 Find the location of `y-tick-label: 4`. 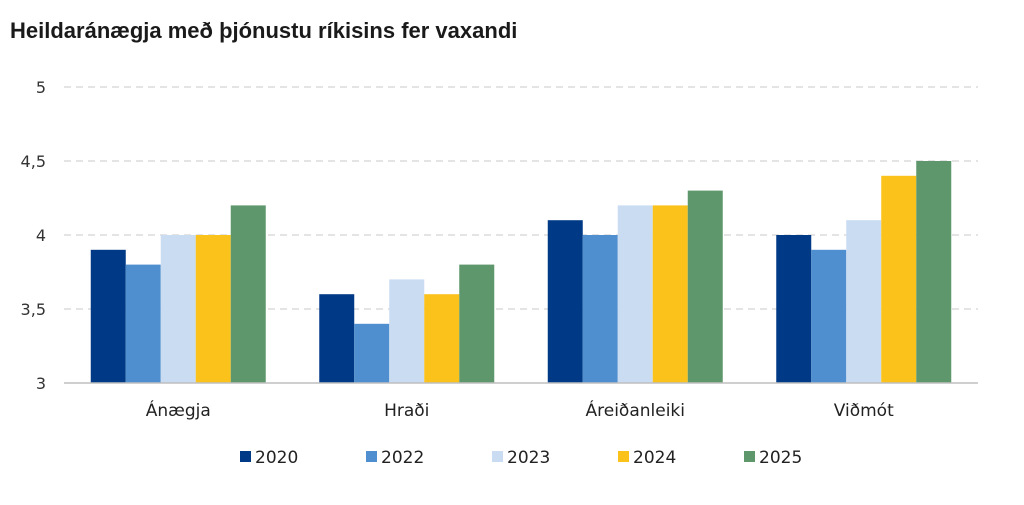

y-tick-label: 4 is located at coordinates (41, 235).